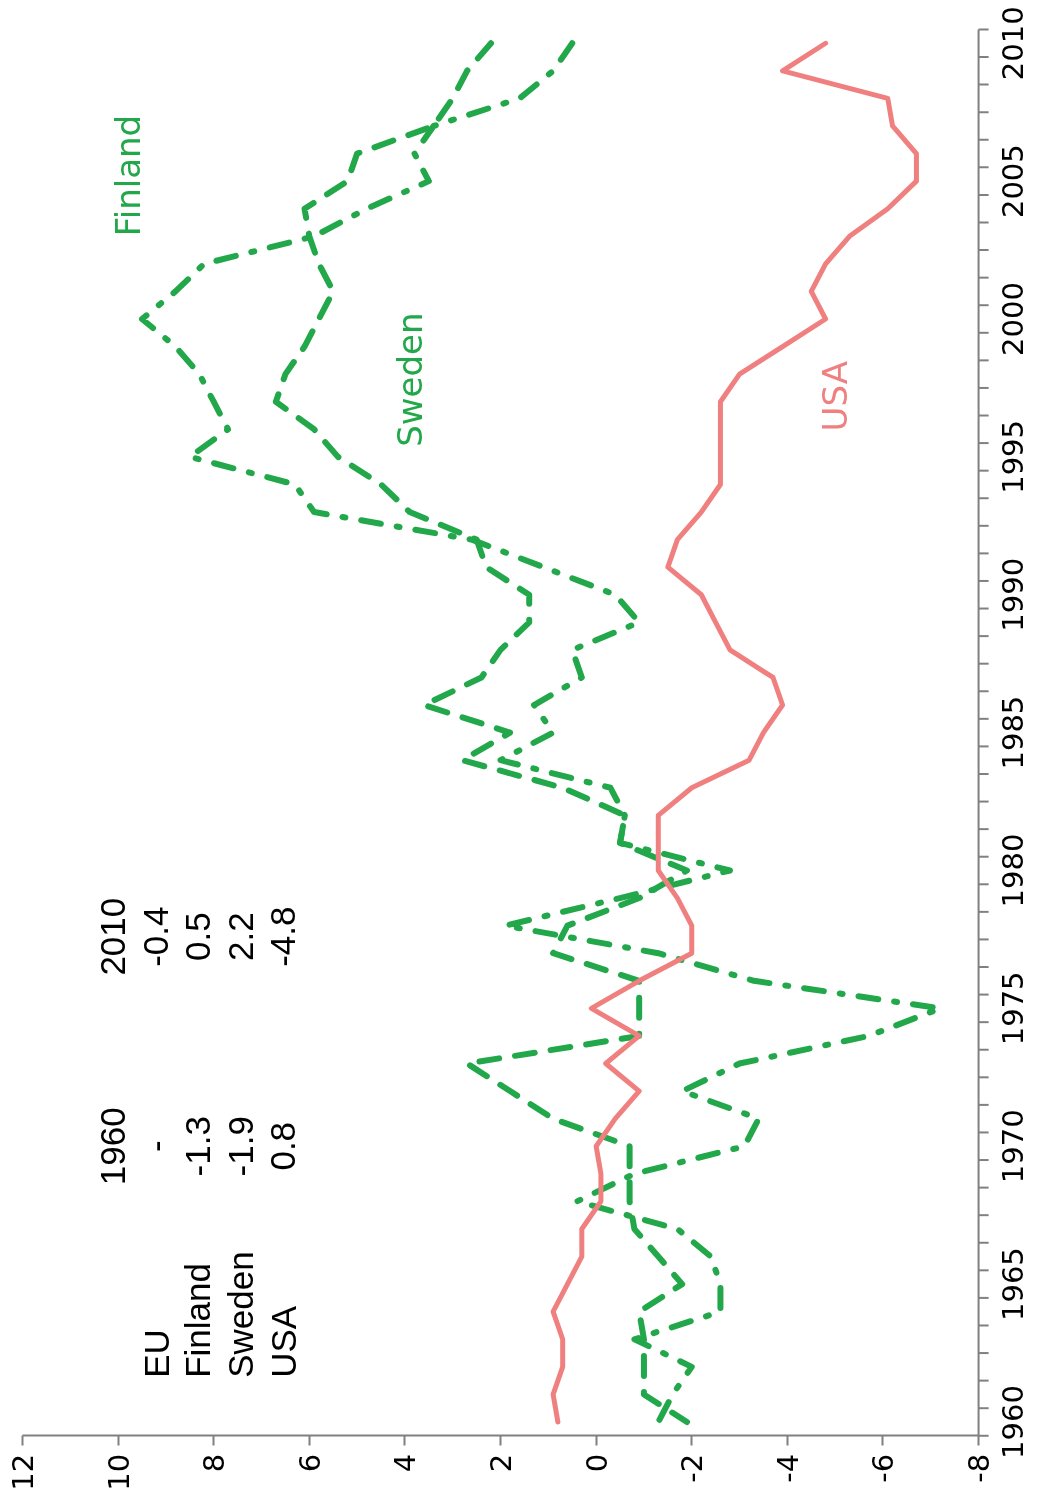 The image size is (1049, 1507). Describe the element at coordinates (240, 936) in the screenshot. I see `annotation: 2.2` at that location.